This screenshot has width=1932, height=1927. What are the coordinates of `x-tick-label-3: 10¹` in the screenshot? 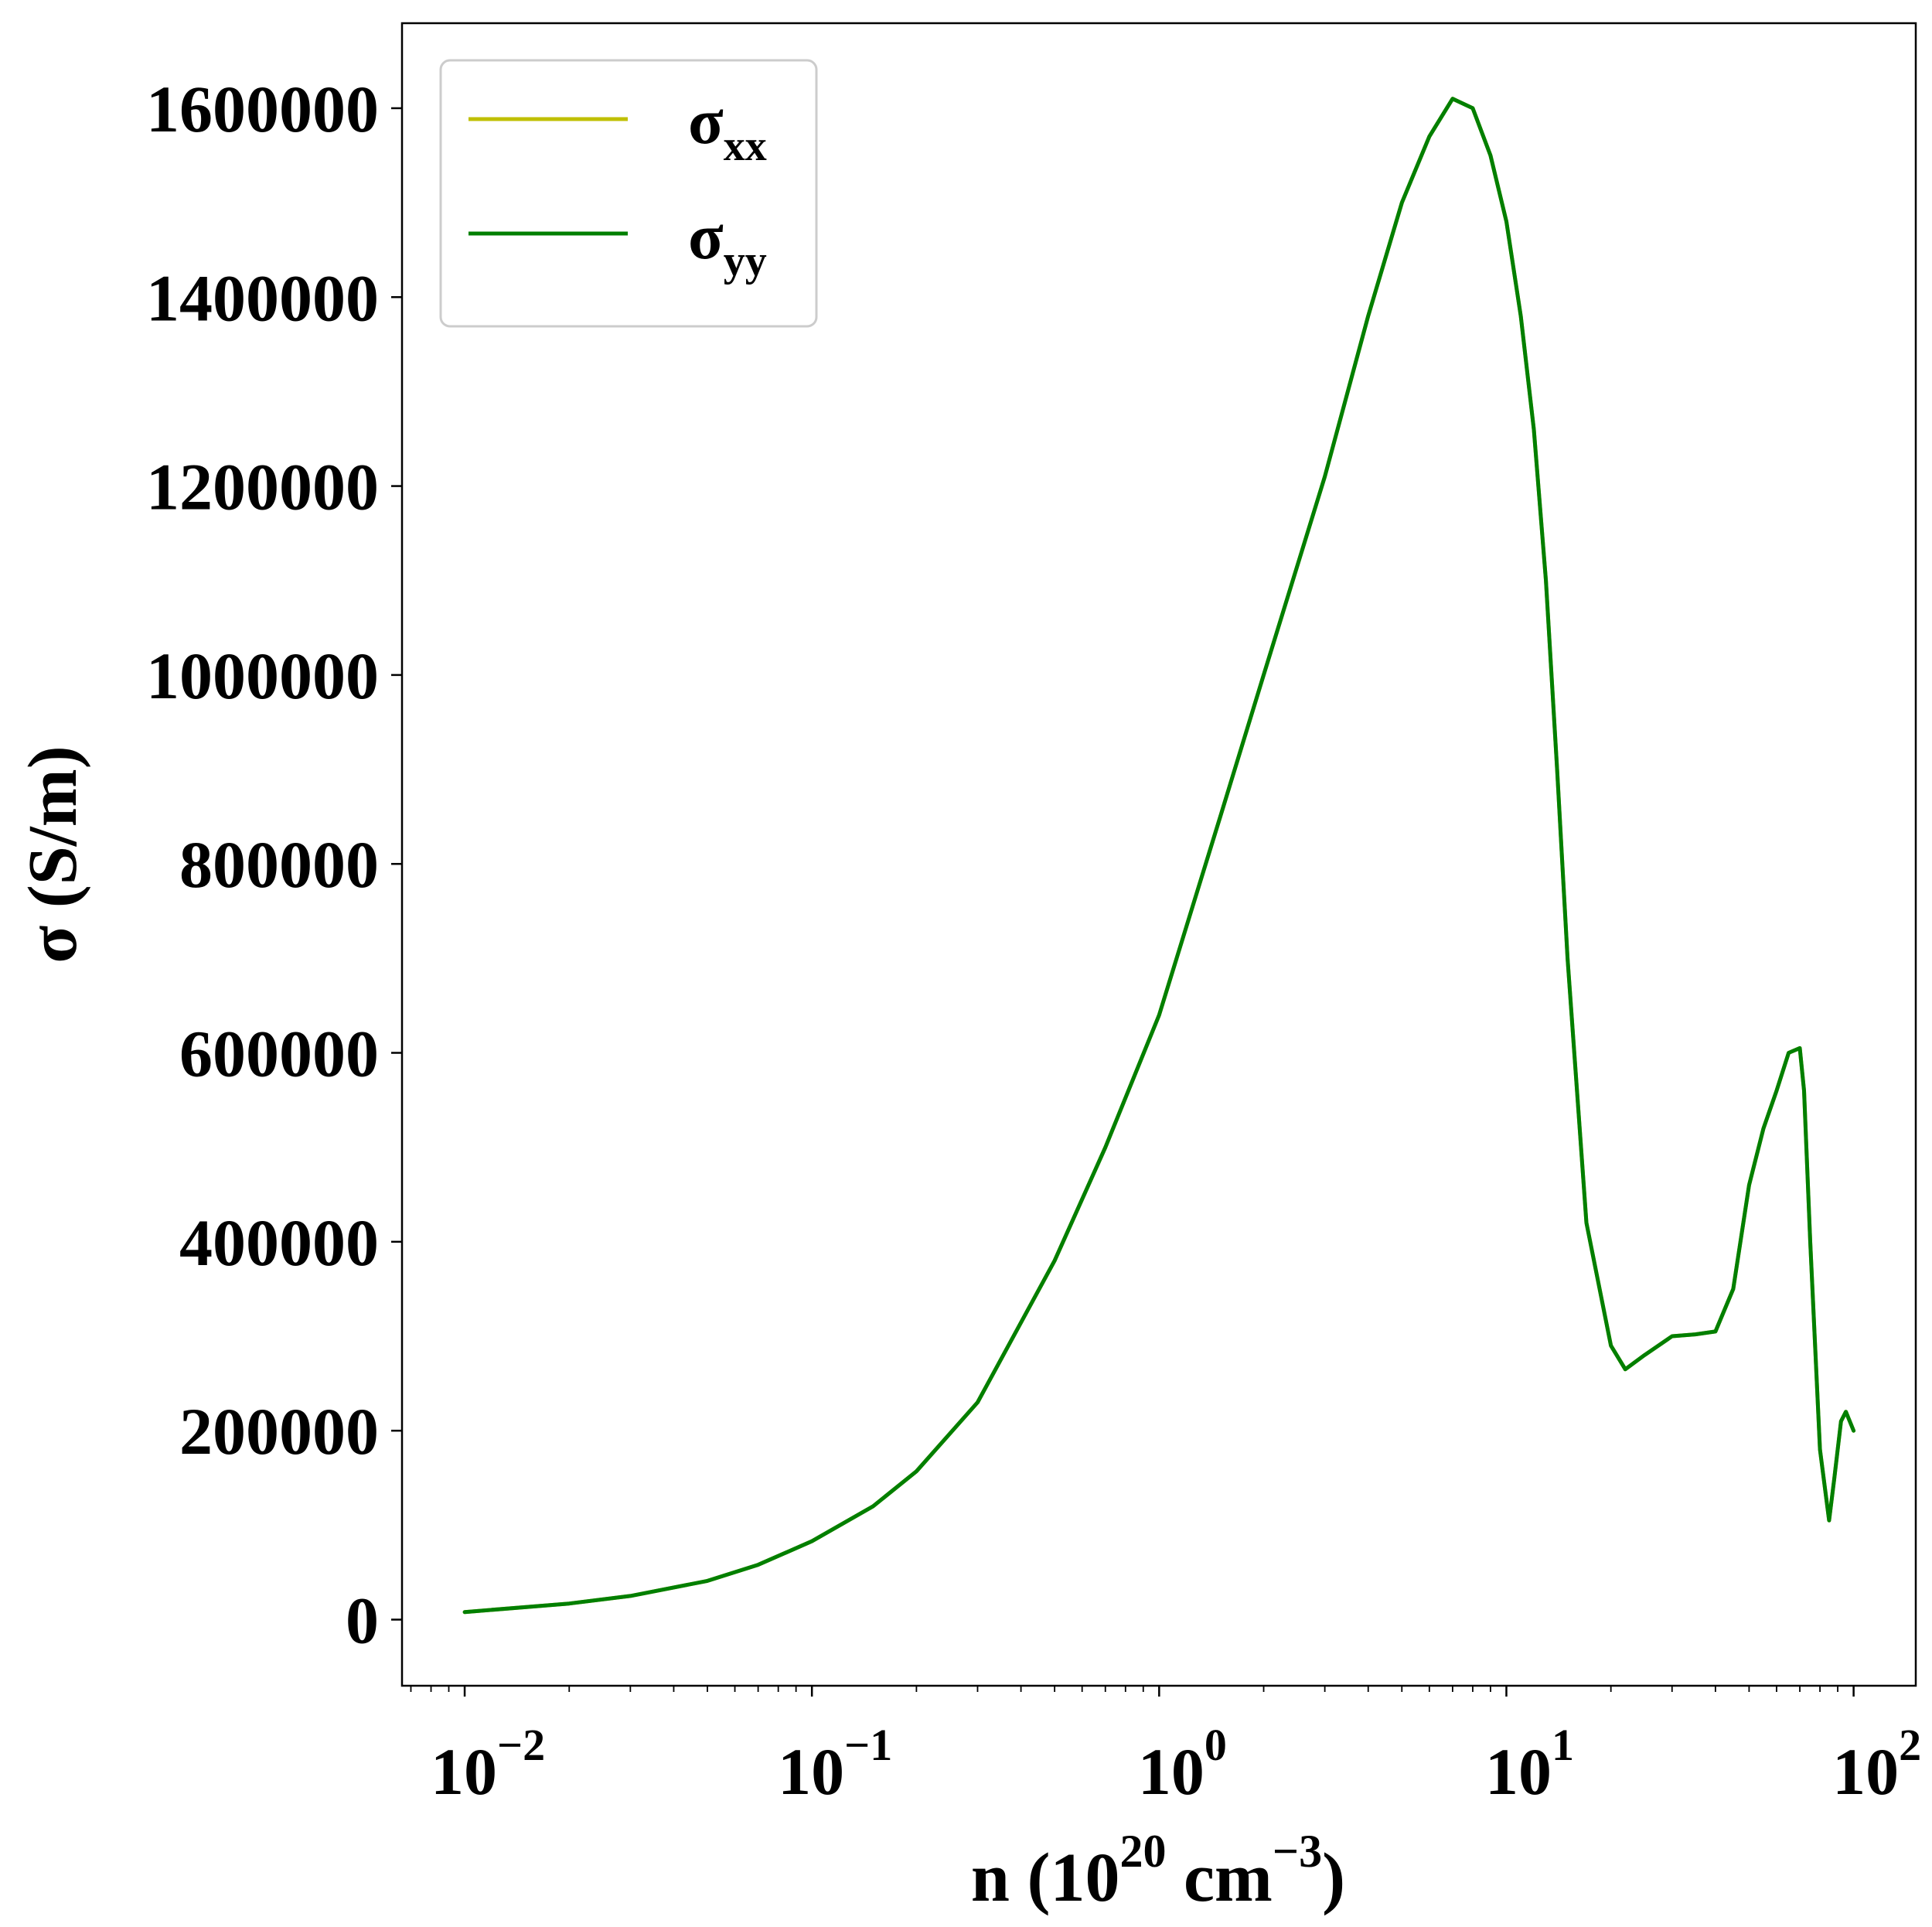 It's located at (1529, 1764).